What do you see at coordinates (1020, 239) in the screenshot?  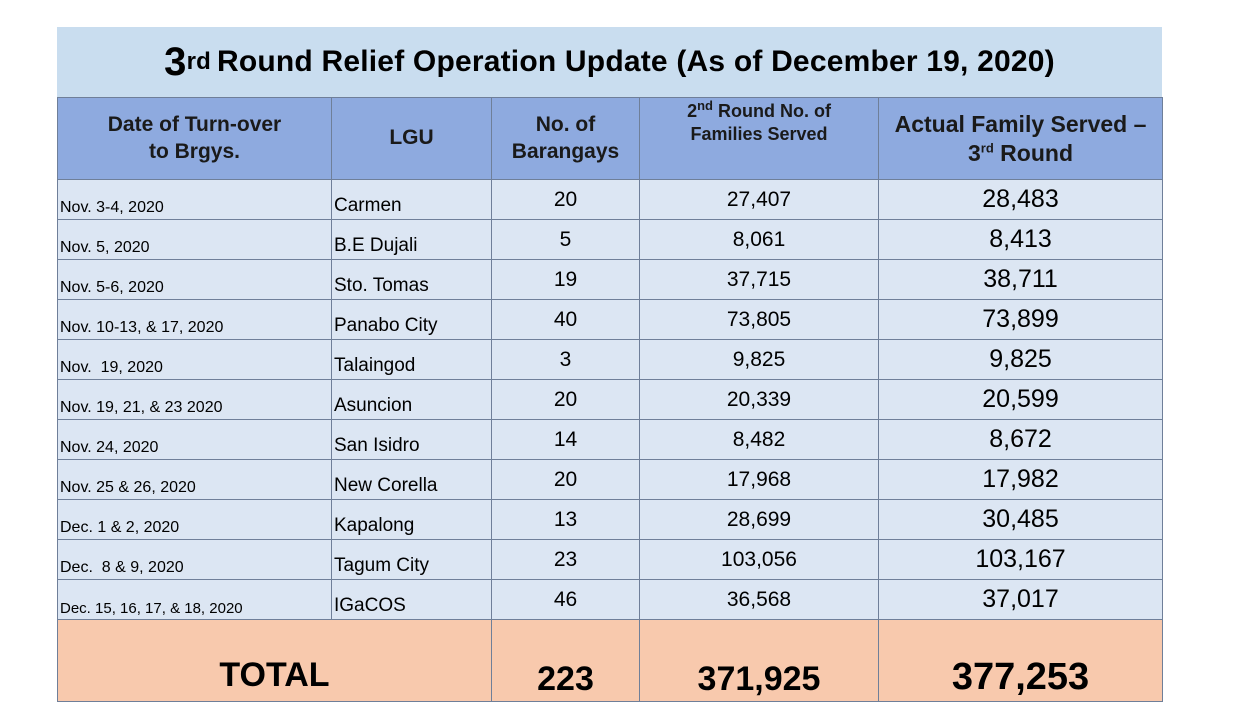 I see `cell-actual-served: 8,413` at bounding box center [1020, 239].